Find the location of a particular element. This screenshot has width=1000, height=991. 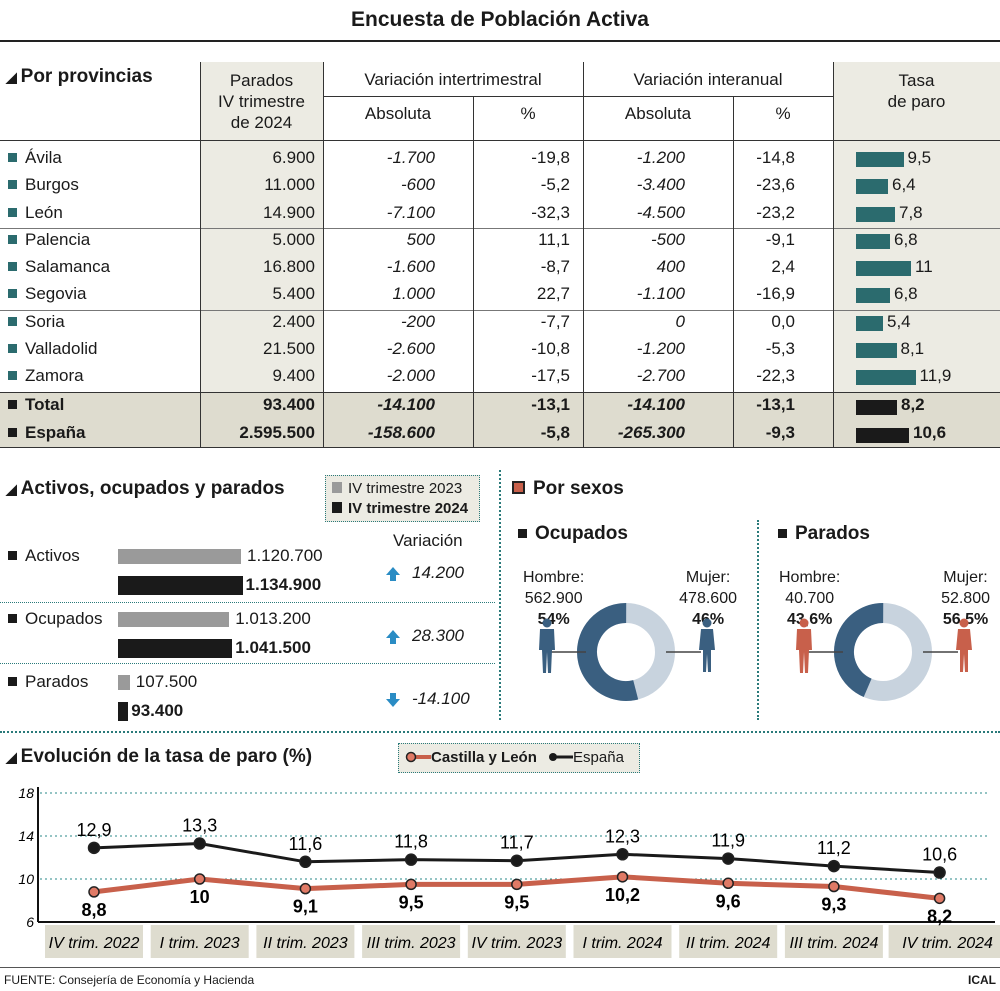

man-icon is located at coordinates (547, 645).